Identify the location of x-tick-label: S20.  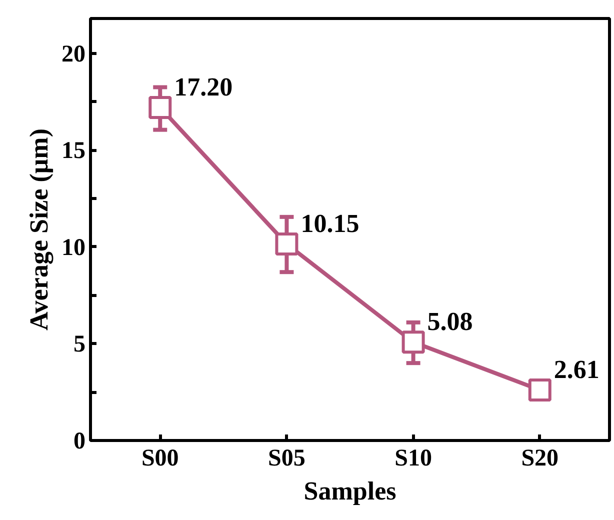
(540, 459).